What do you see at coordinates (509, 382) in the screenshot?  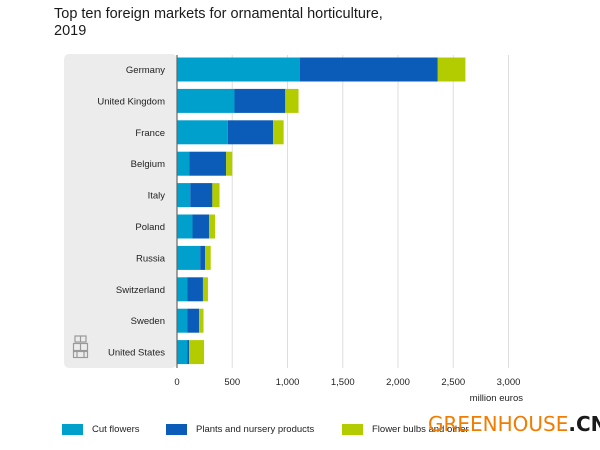 I see `x-tick-label: 3,000` at bounding box center [509, 382].